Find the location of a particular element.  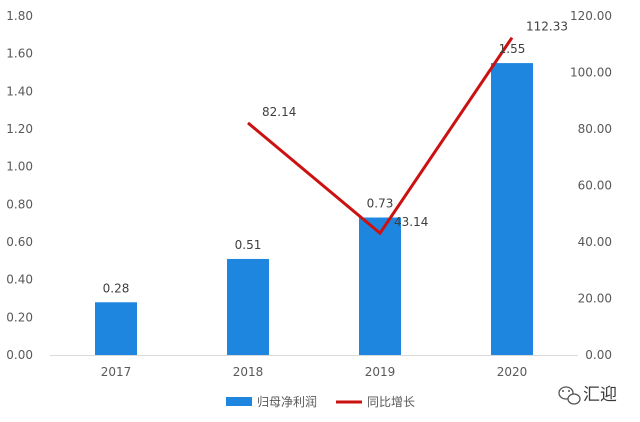

y-right-tick-label: 80.00 is located at coordinates (595, 129).